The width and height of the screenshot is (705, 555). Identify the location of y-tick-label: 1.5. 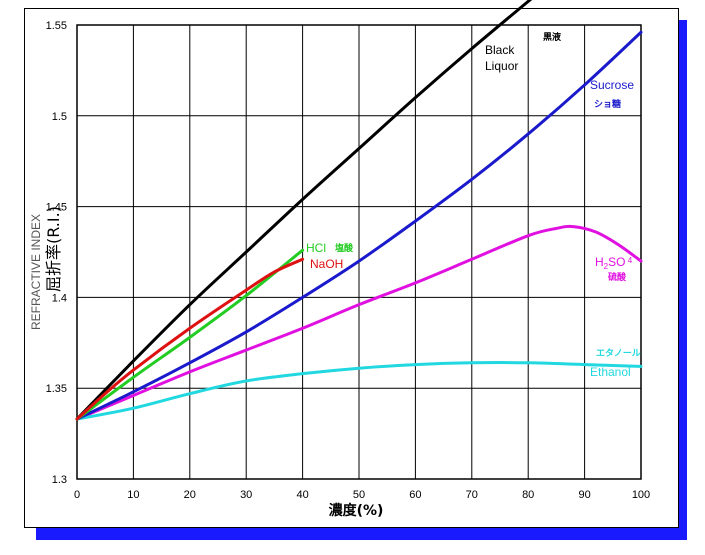
(59, 117).